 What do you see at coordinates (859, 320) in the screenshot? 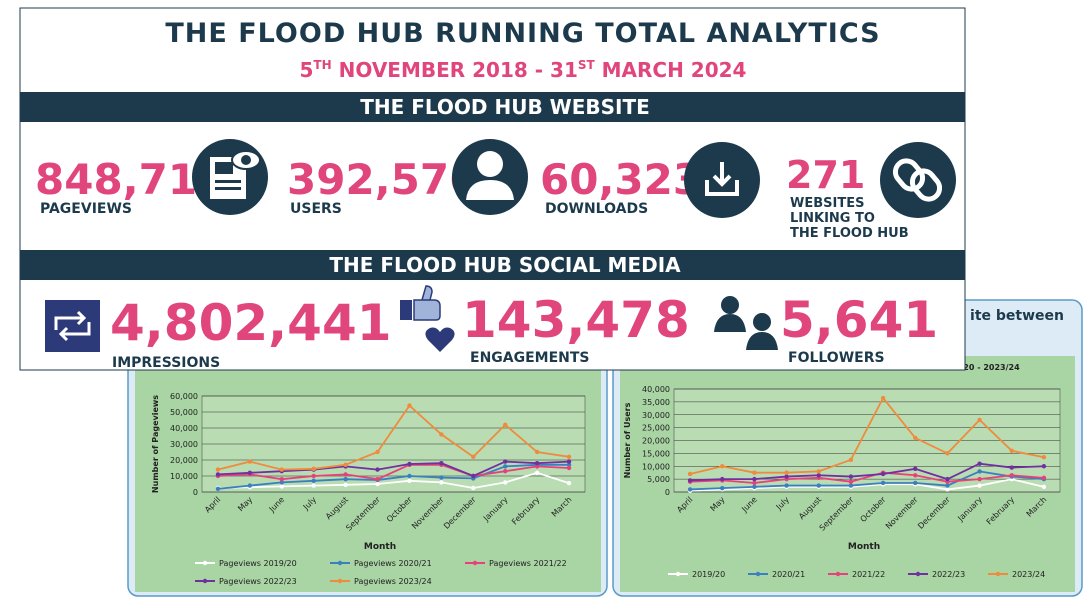
I see `stat-value: 5,641` at bounding box center [859, 320].